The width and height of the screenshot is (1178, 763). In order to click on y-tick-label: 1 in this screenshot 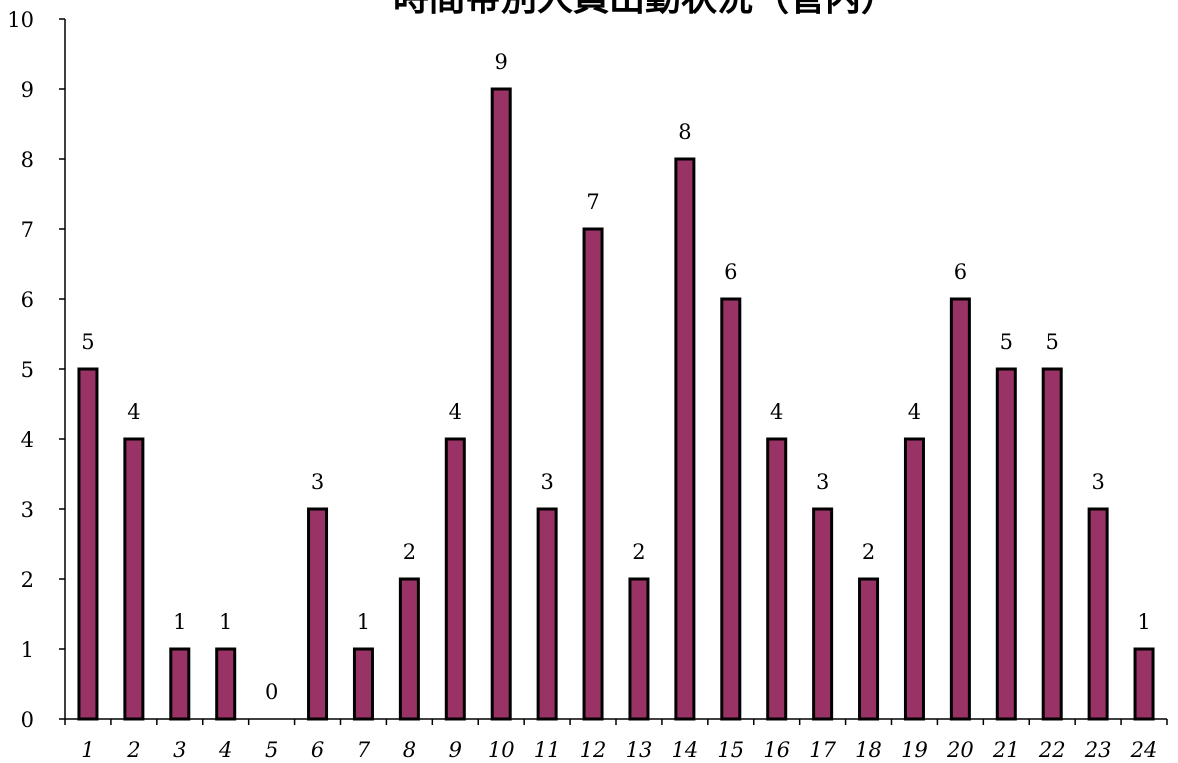, I will do `click(27, 650)`.